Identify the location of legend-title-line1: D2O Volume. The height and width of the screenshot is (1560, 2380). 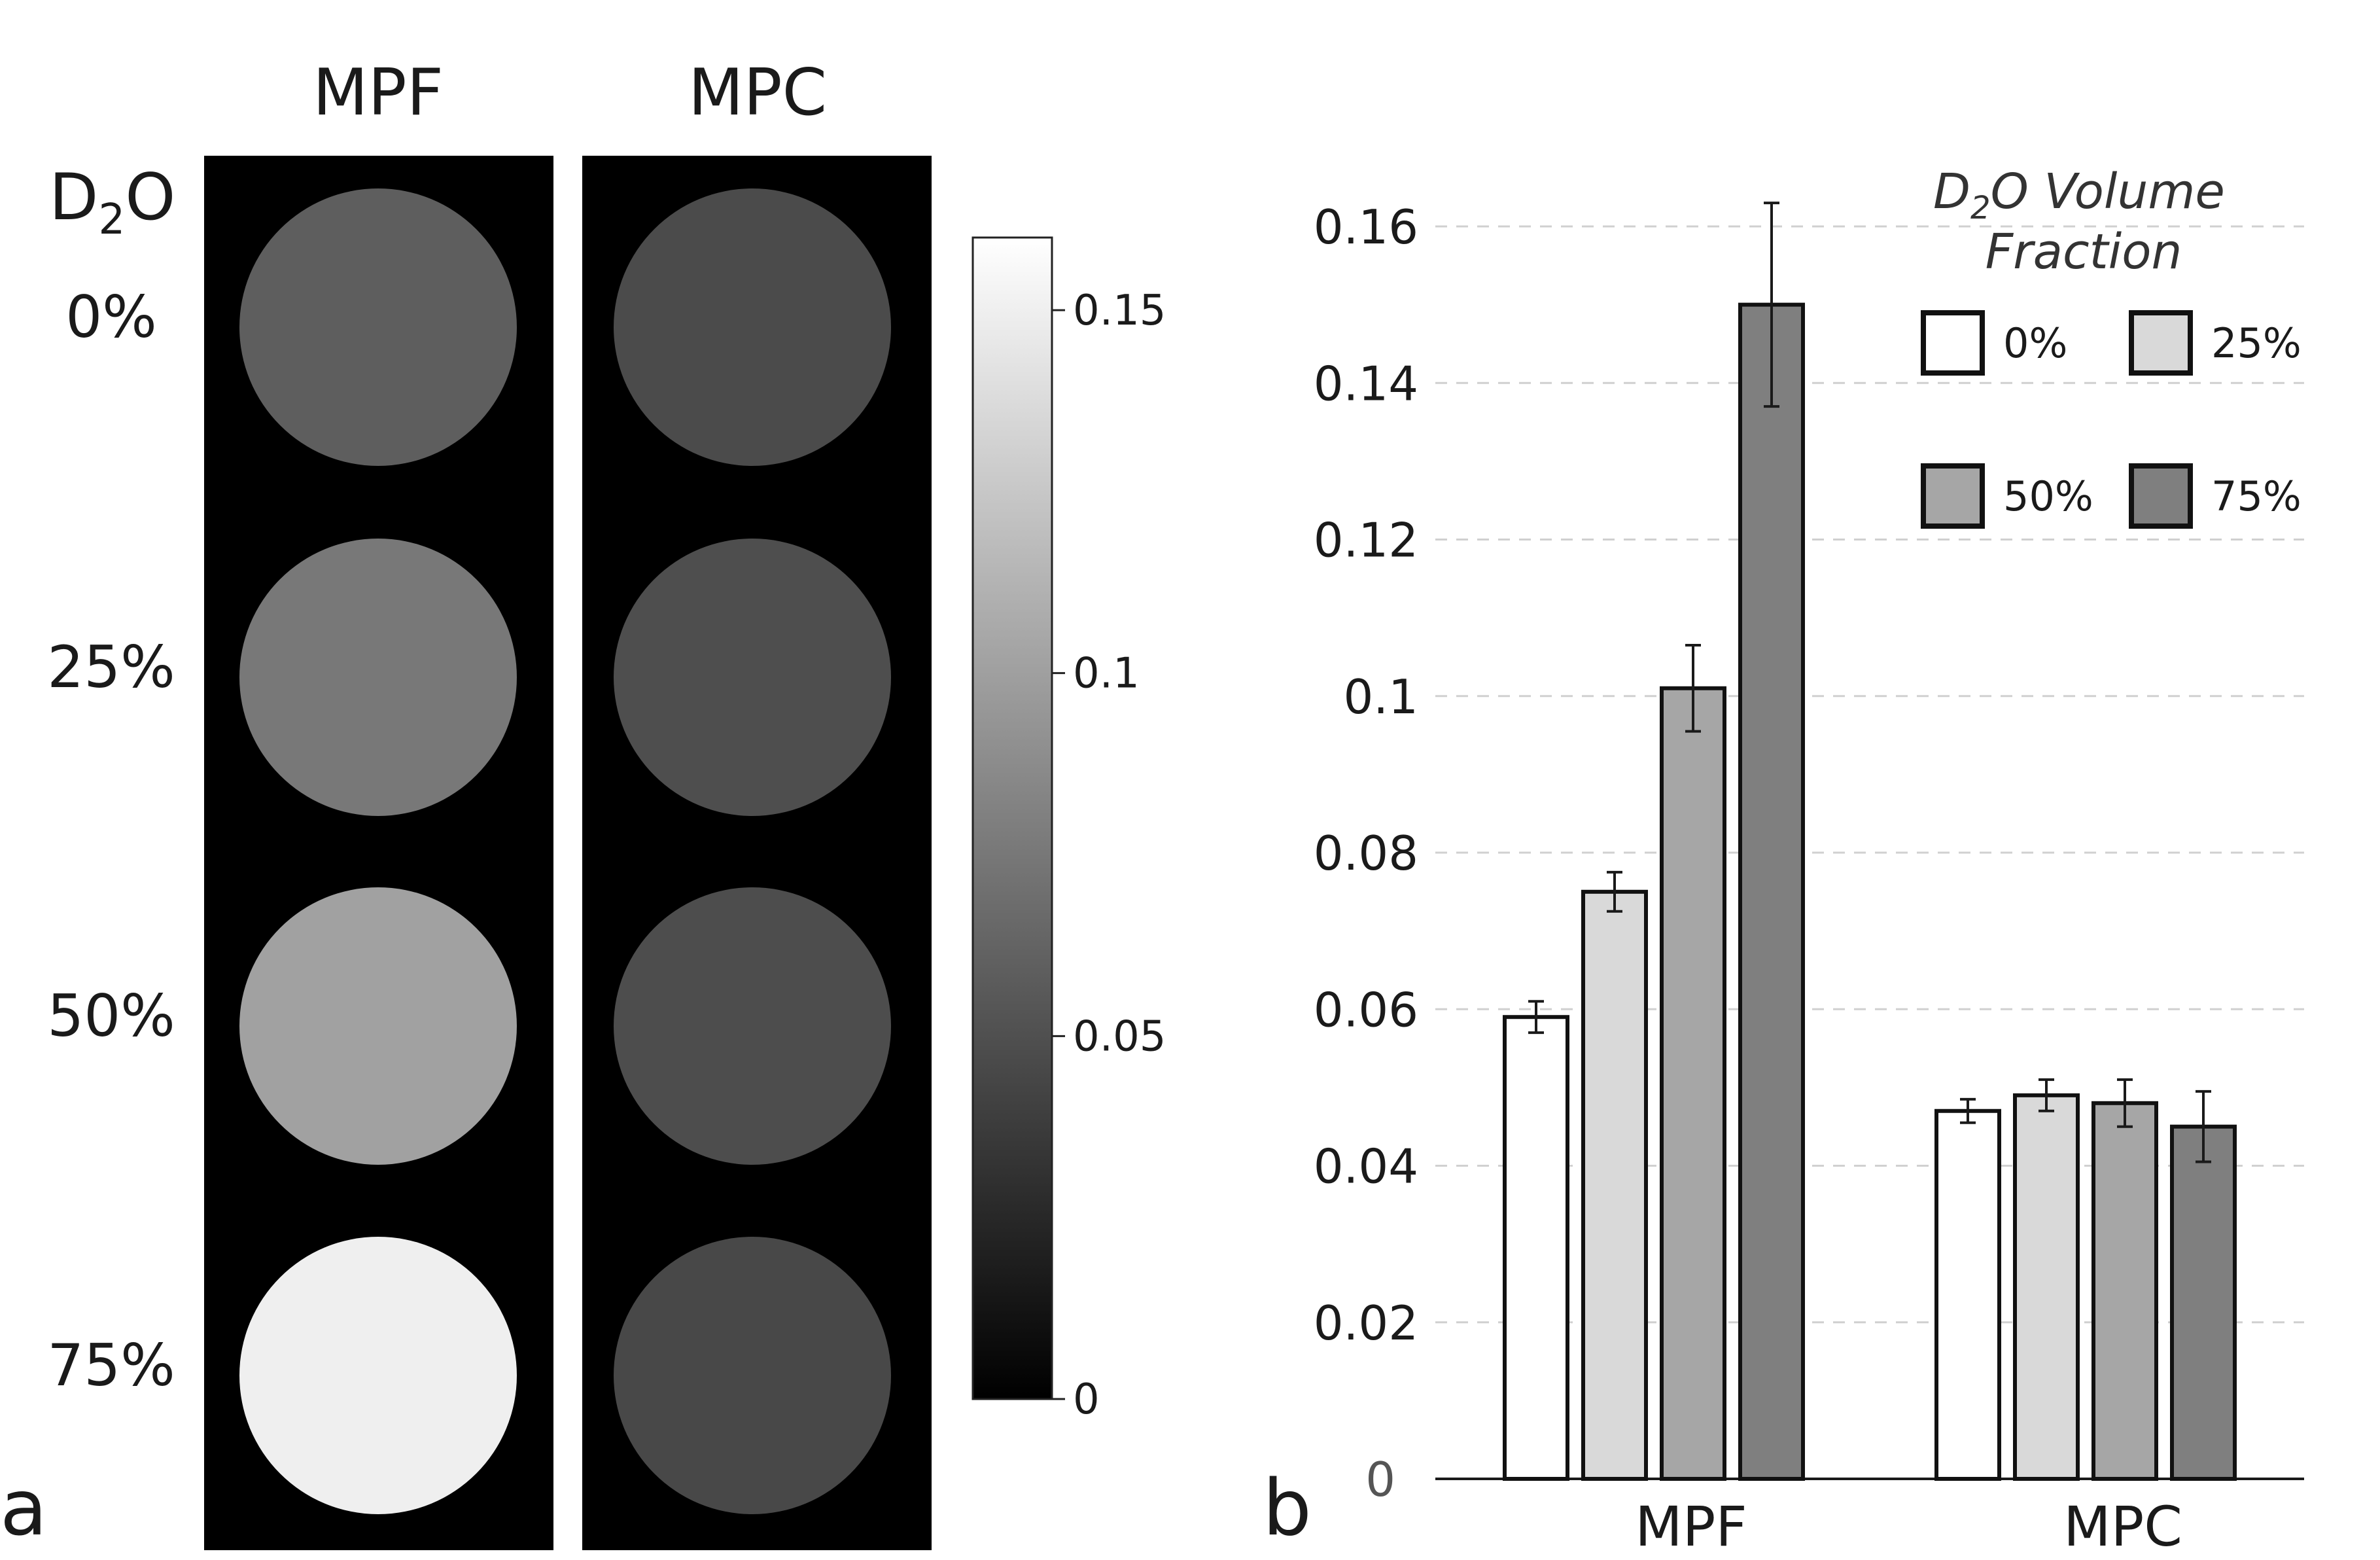
(2079, 195).